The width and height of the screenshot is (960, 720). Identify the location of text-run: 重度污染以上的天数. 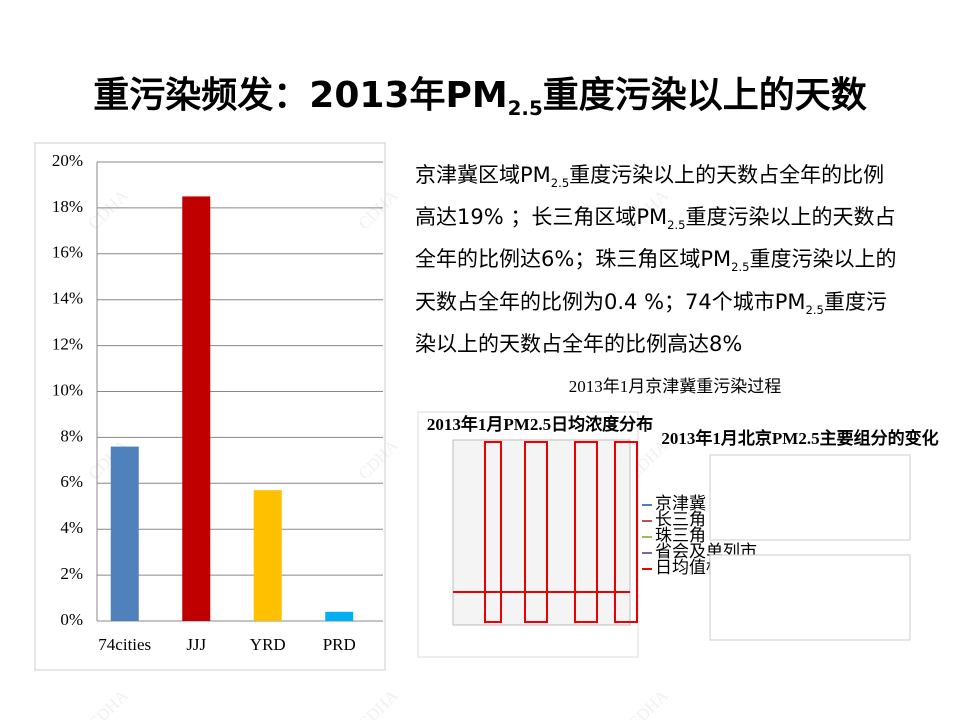
(704, 95).